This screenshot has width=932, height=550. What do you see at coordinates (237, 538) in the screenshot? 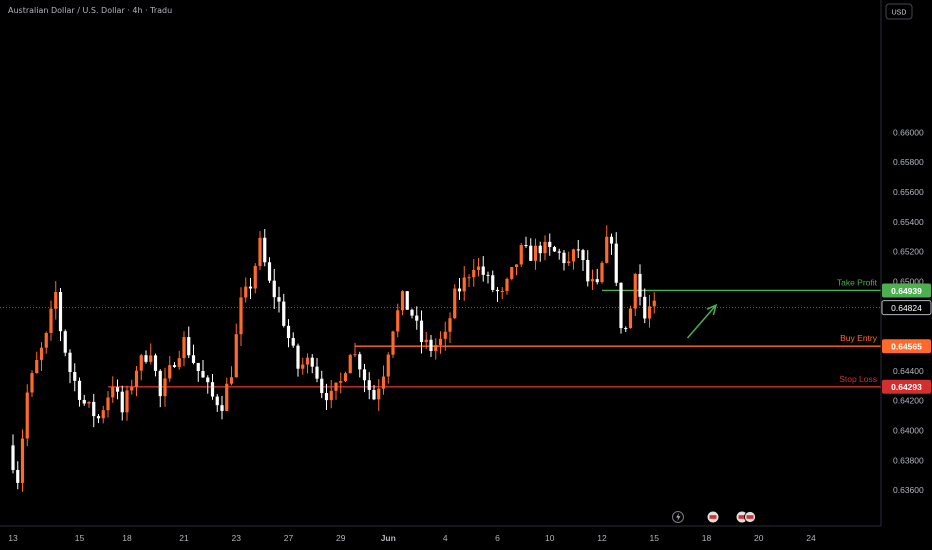
I see `x-tick-label: 23` at bounding box center [237, 538].